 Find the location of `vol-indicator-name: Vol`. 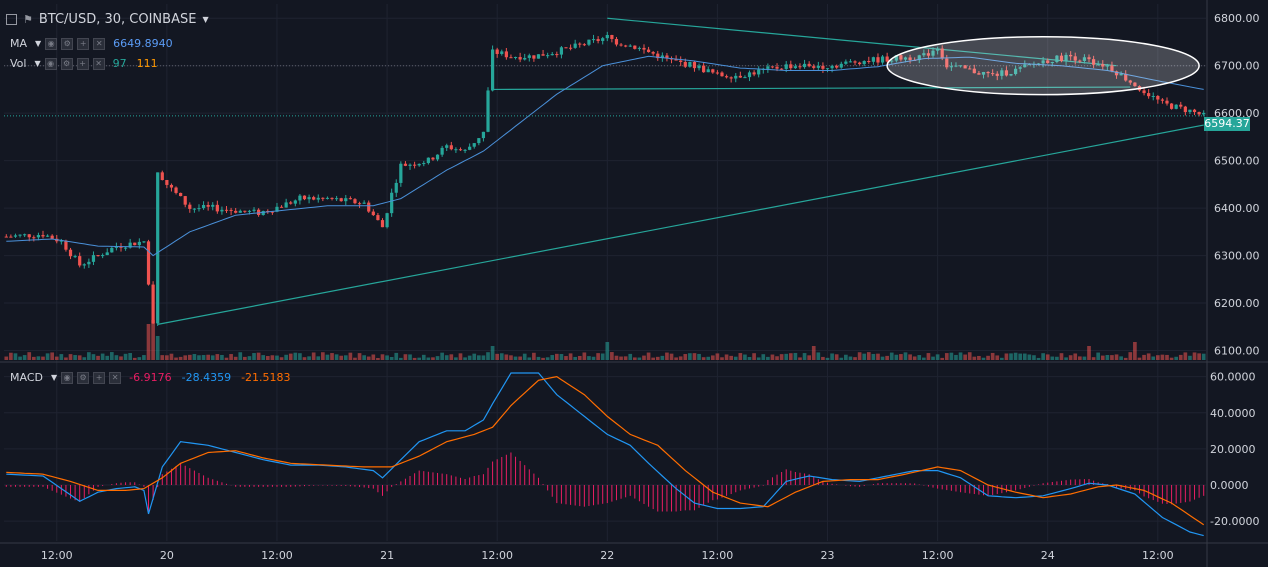

vol-indicator-name: Vol is located at coordinates (18, 63).